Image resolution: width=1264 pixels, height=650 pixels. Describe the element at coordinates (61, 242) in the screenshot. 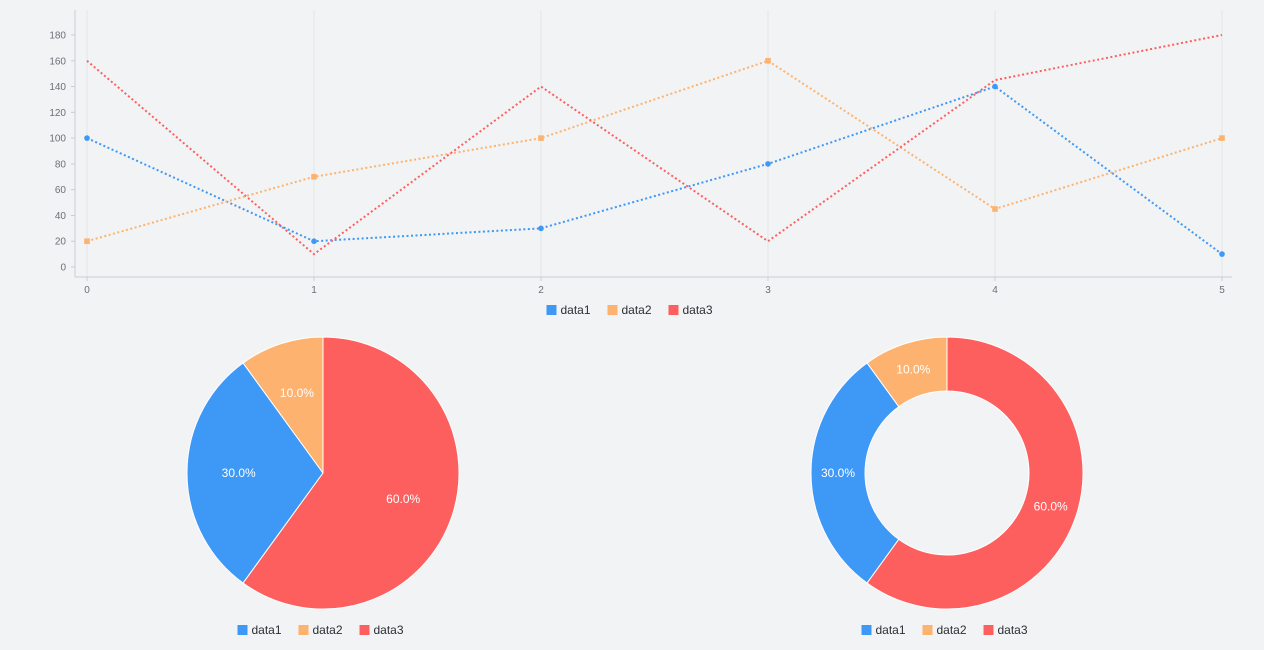

I see `y-tick-label: 20` at that location.